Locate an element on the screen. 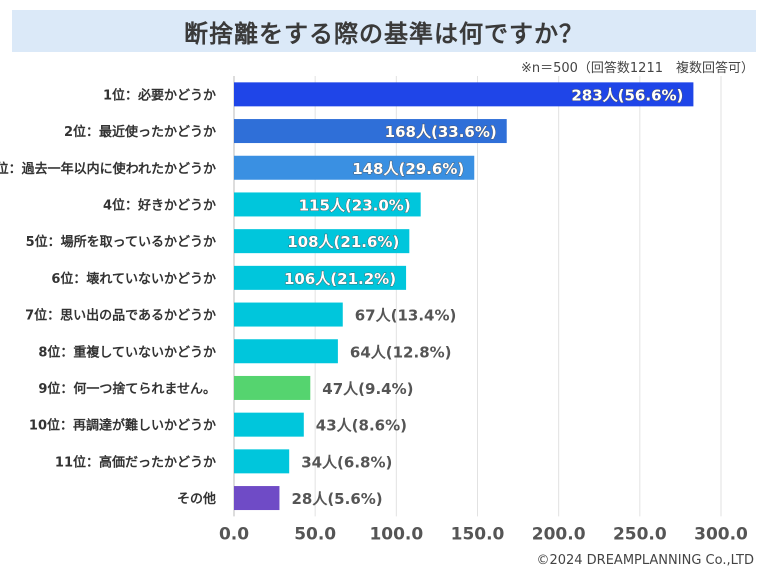 The image size is (768, 576). x-tick-label: 300.0 is located at coordinates (721, 534).